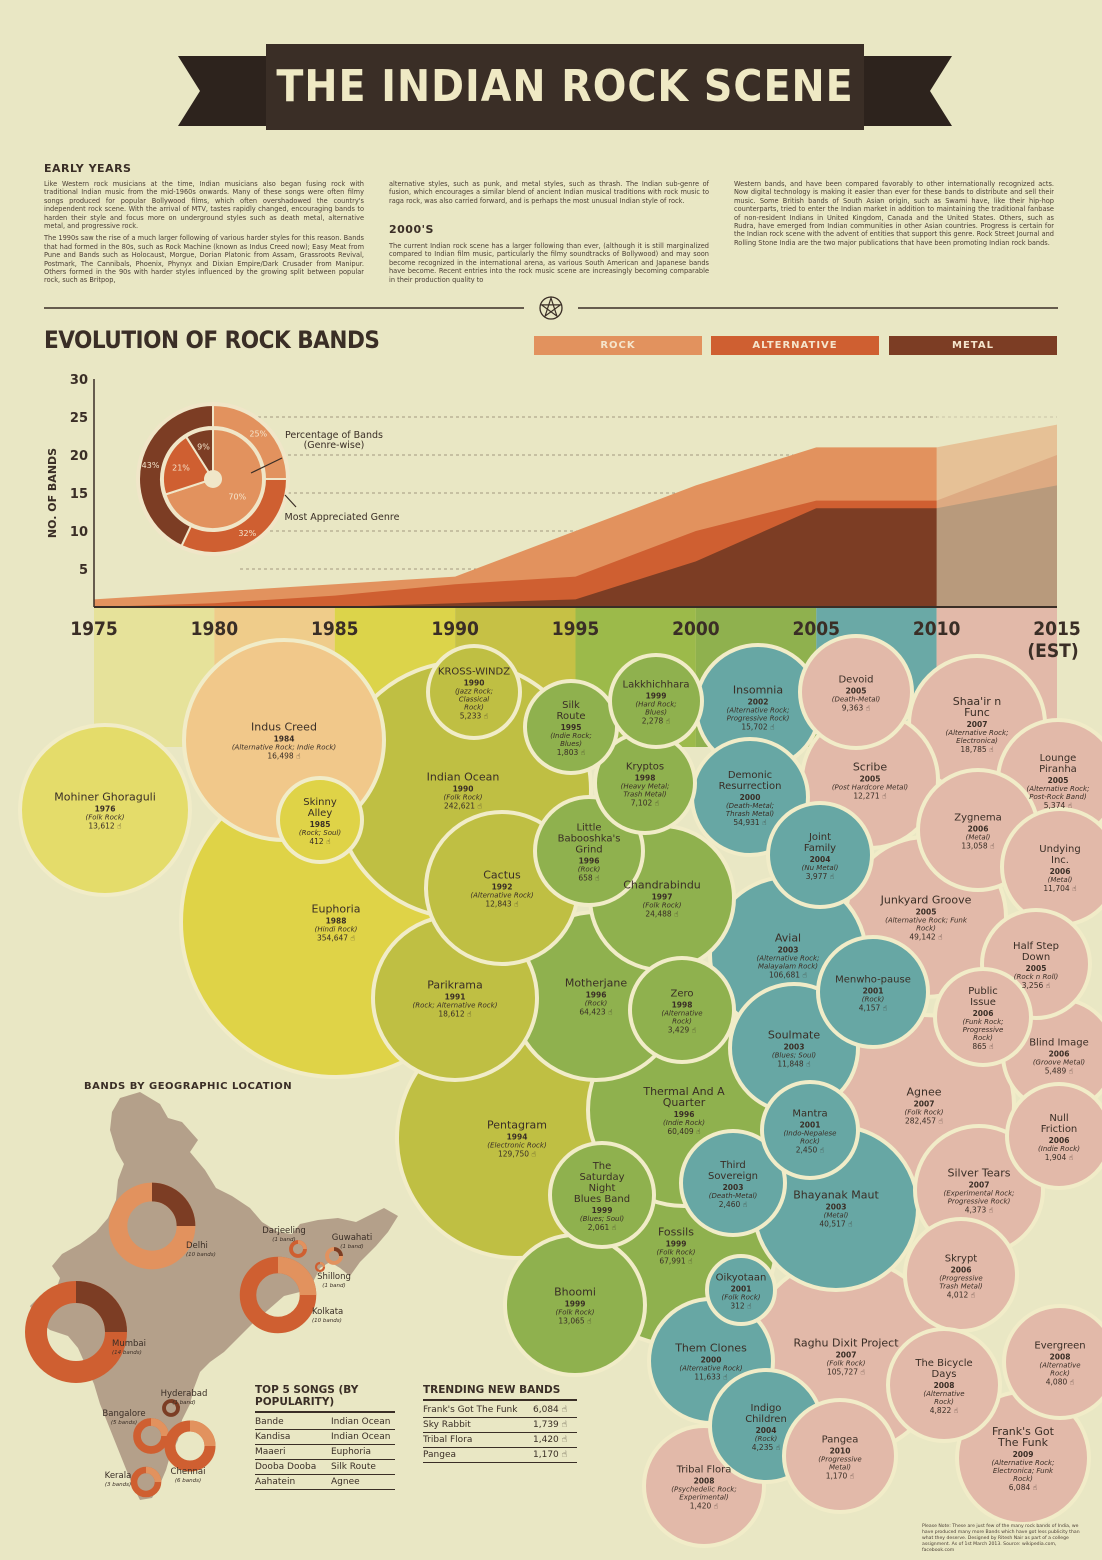 The image size is (1102, 1560). I want to click on band-name: Parikrama, so click(455, 985).